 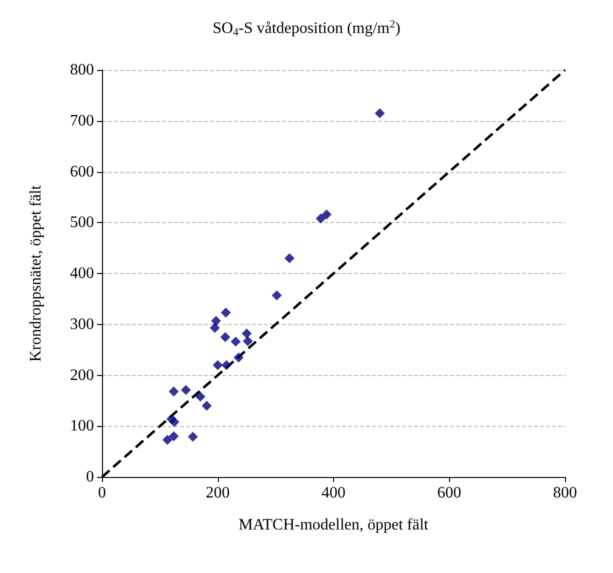 What do you see at coordinates (82, 273) in the screenshot?
I see `y-tick-label: 400` at bounding box center [82, 273].